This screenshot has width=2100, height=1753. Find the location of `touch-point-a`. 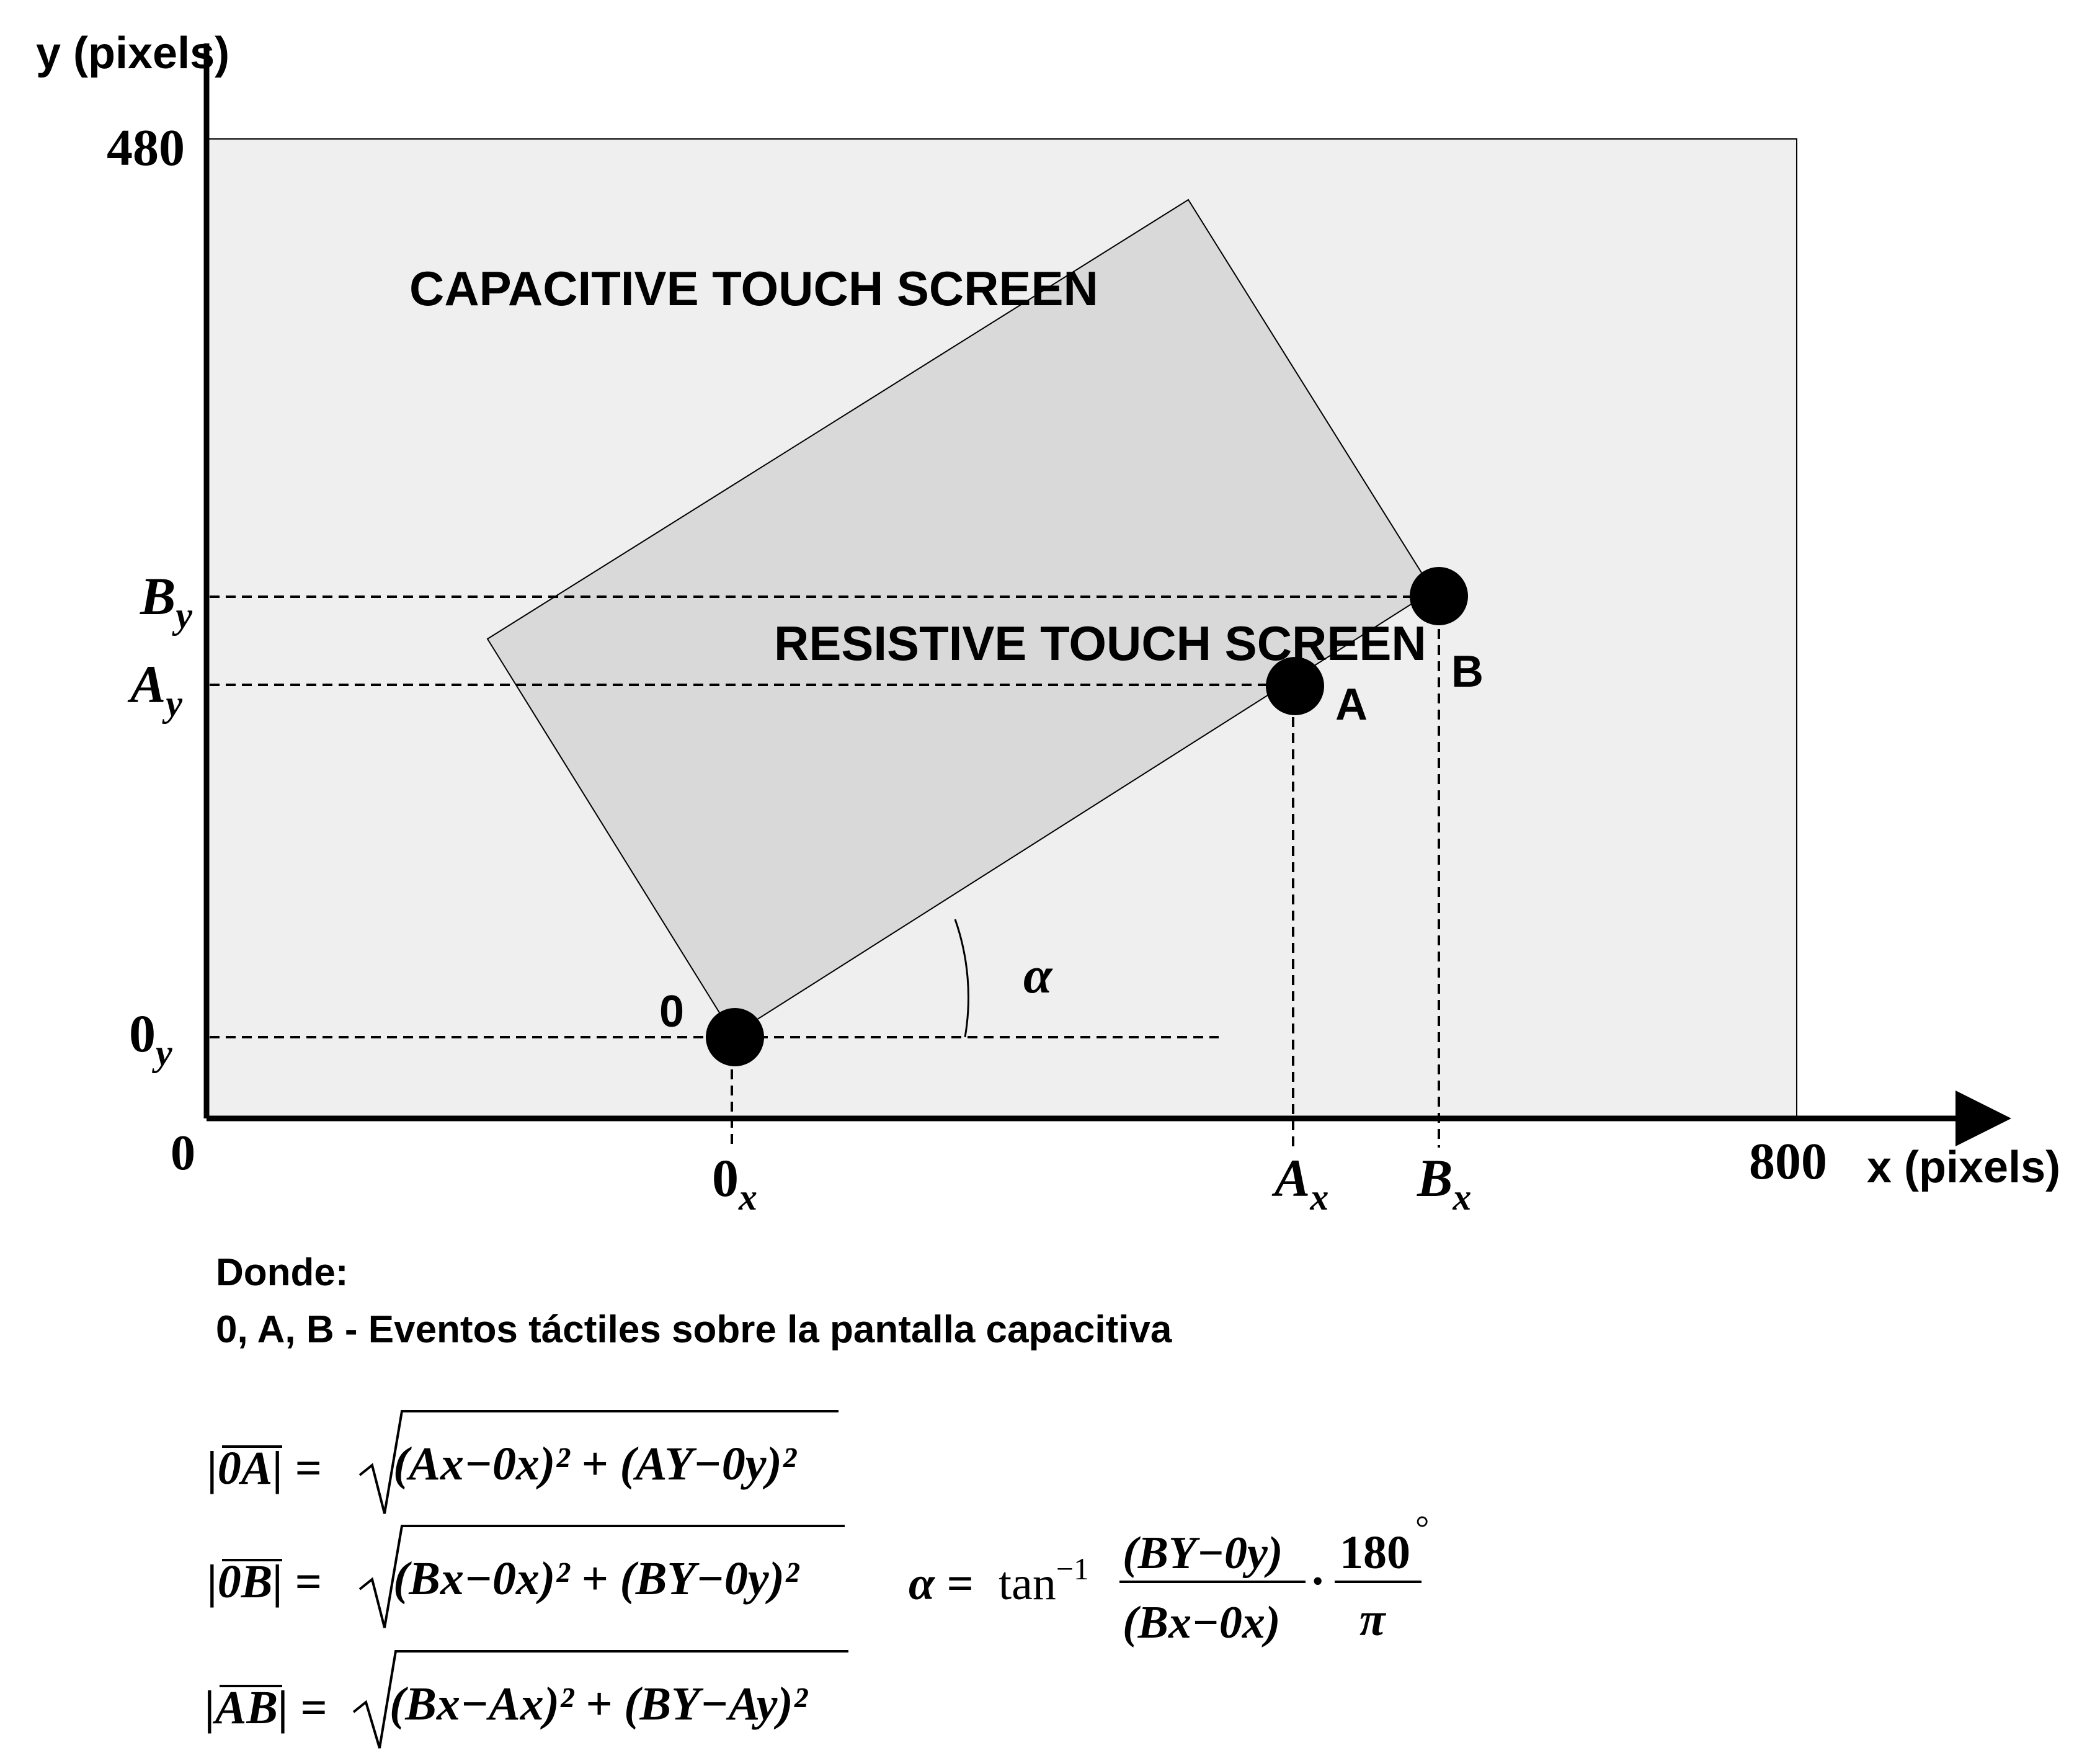

touch-point-a is located at coordinates (1295, 686).